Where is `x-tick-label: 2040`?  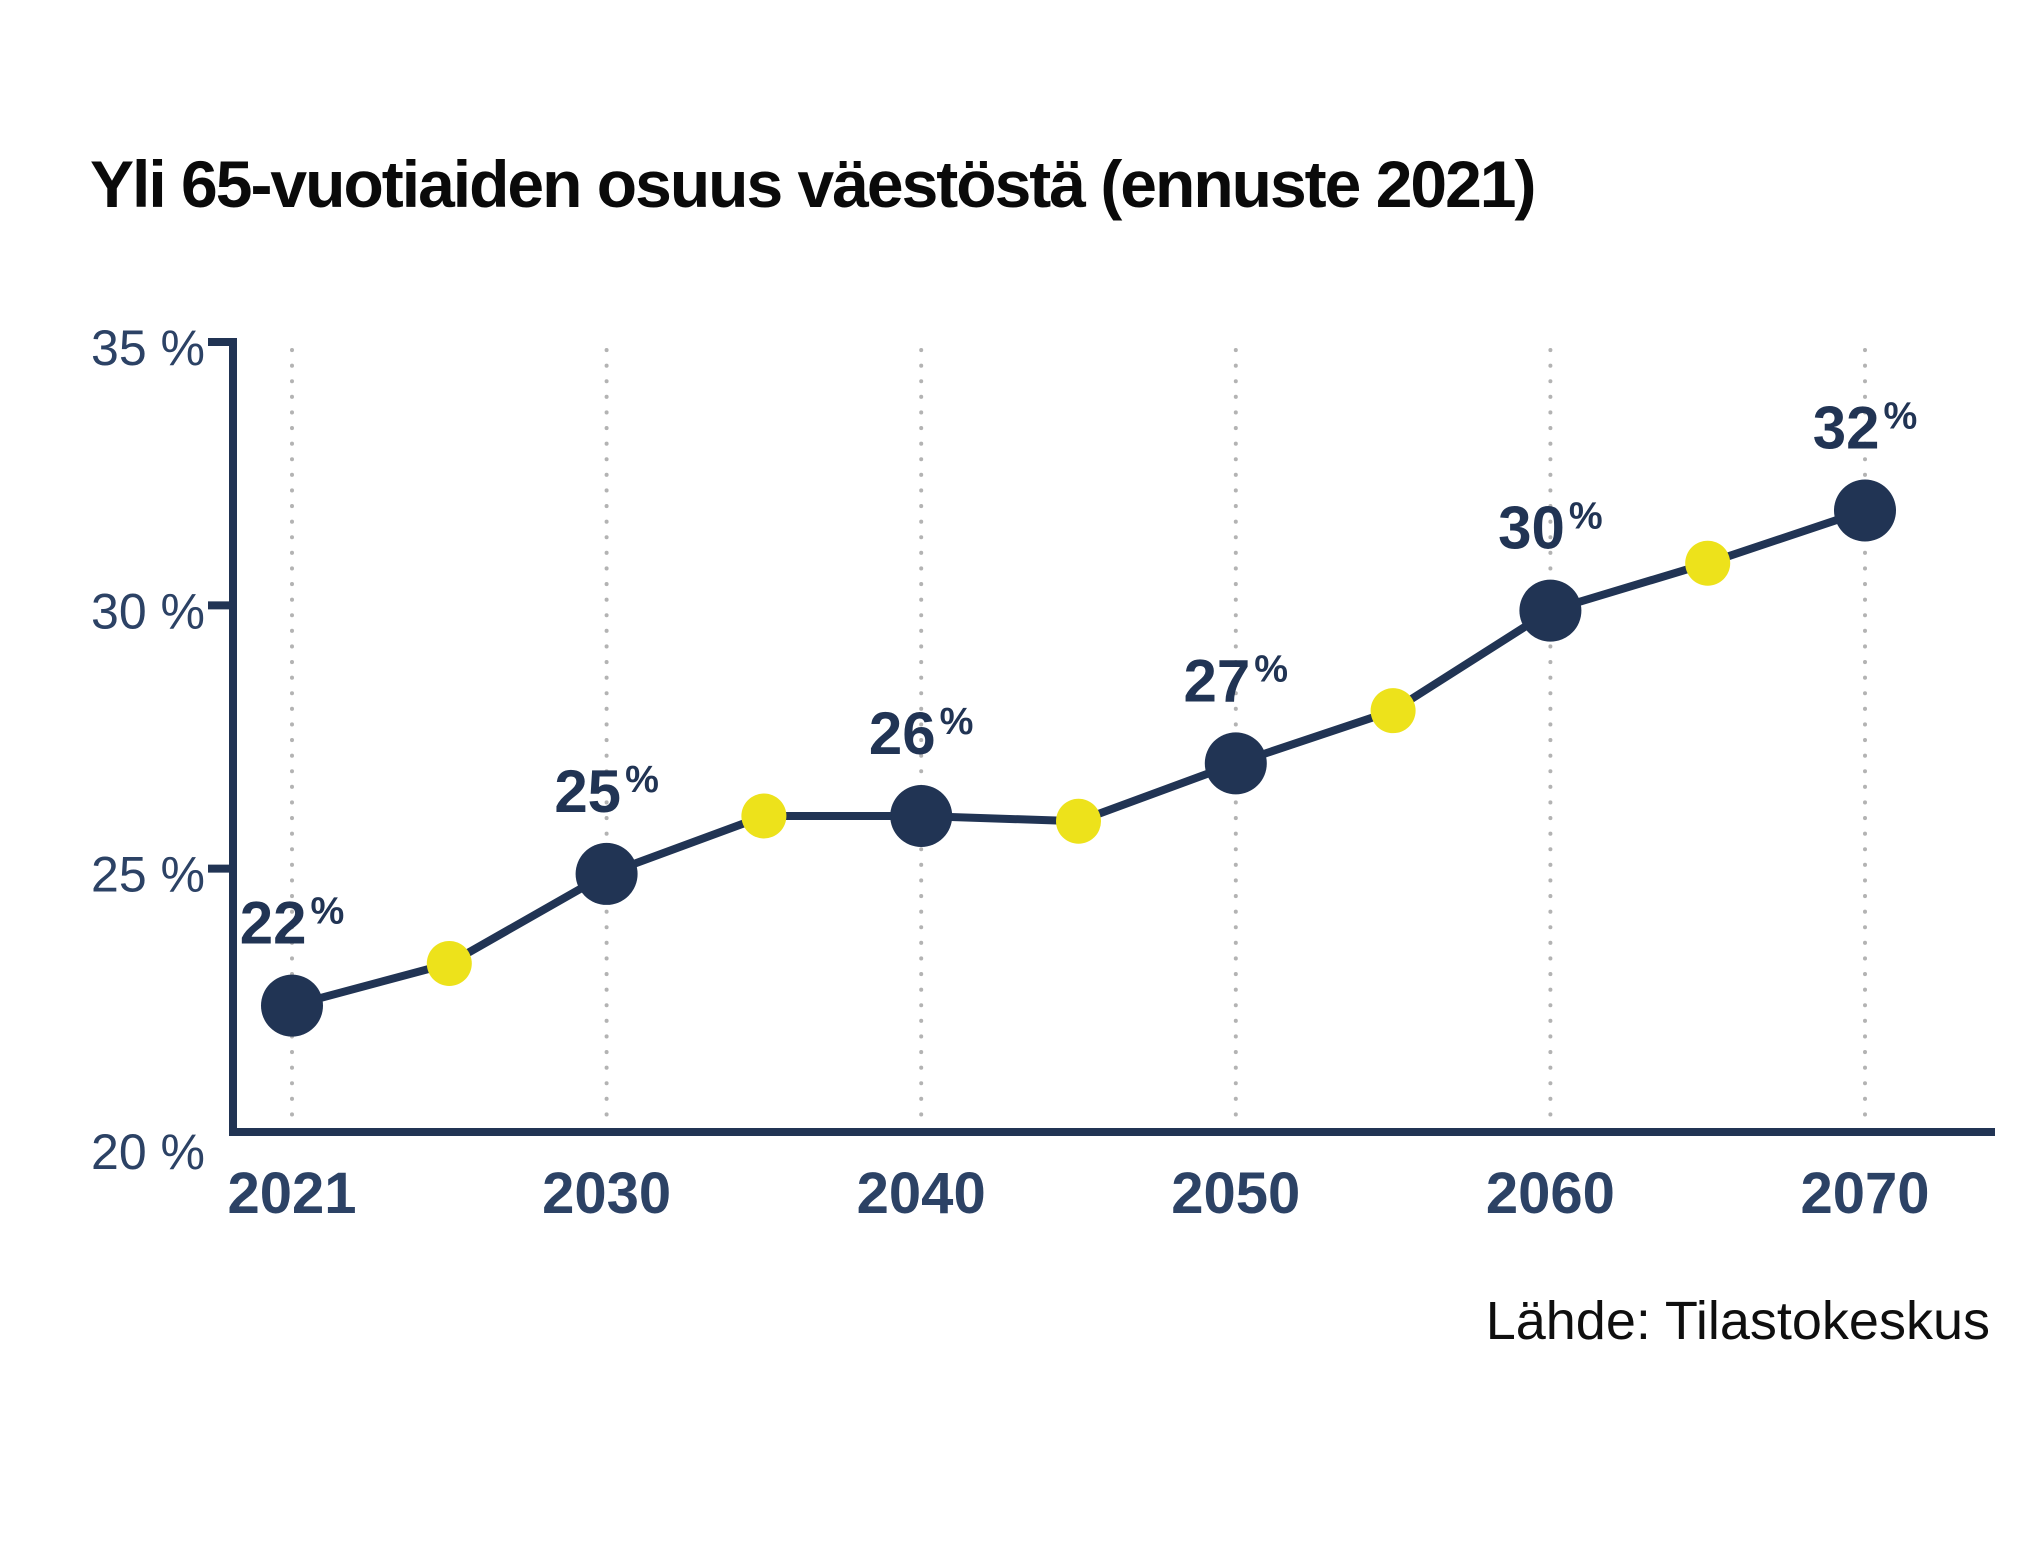 x-tick-label: 2040 is located at coordinates (921, 1193).